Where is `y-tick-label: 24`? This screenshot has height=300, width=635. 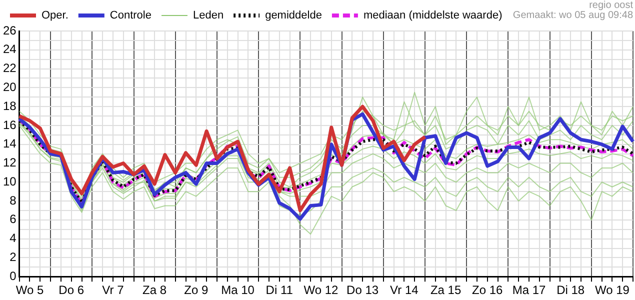
y-tick-label: 24 is located at coordinates (9, 49).